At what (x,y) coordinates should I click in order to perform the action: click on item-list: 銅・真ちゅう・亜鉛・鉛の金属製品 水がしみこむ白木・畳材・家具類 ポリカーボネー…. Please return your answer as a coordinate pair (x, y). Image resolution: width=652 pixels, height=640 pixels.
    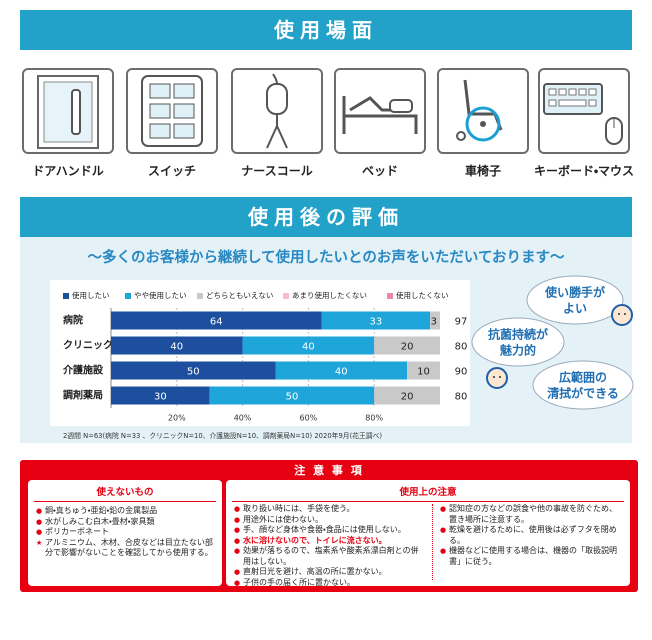
    Looking at the image, I should click on (125, 530).